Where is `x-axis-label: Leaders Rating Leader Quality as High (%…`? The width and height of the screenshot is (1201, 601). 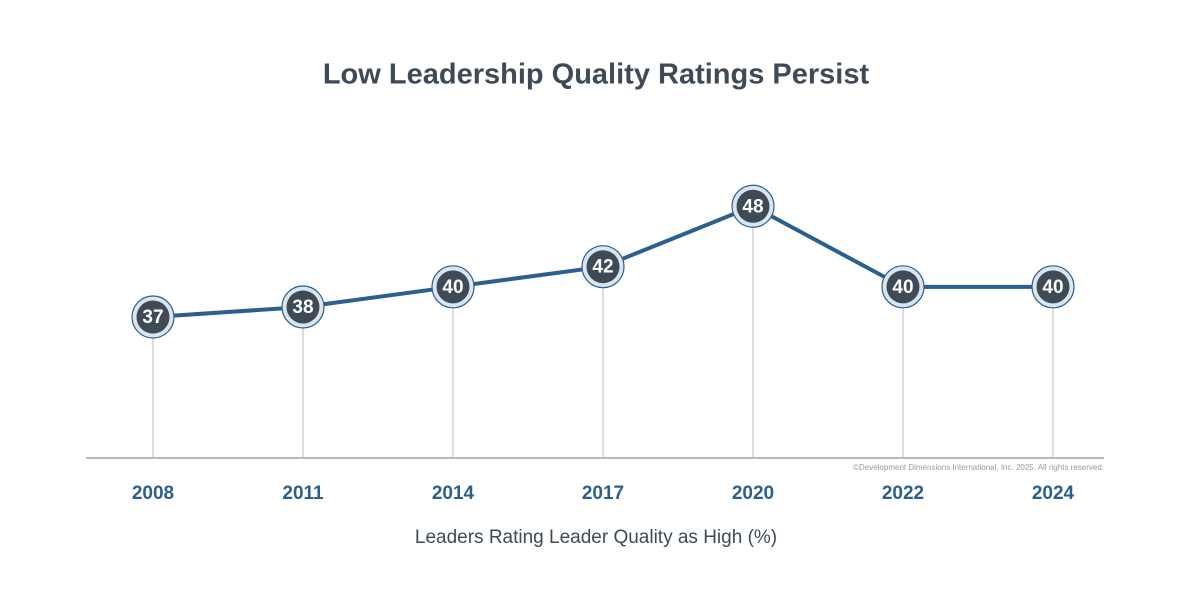 x-axis-label: Leaders Rating Leader Quality as High (%… is located at coordinates (596, 537).